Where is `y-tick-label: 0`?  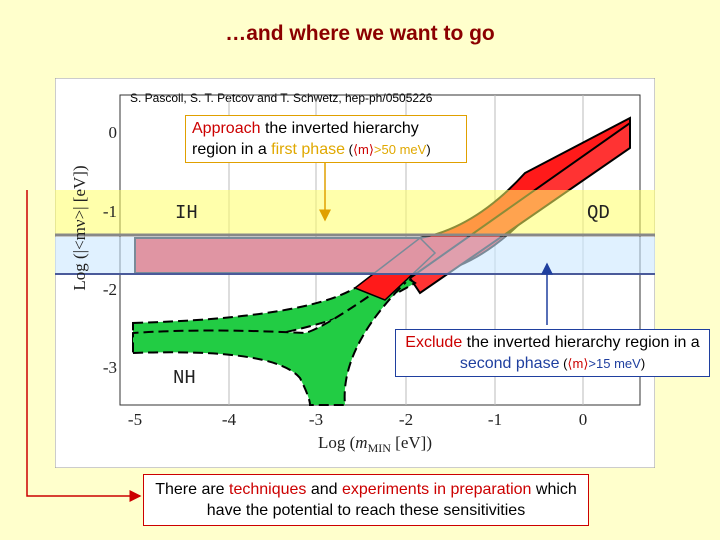 y-tick-label: 0 is located at coordinates (113, 132).